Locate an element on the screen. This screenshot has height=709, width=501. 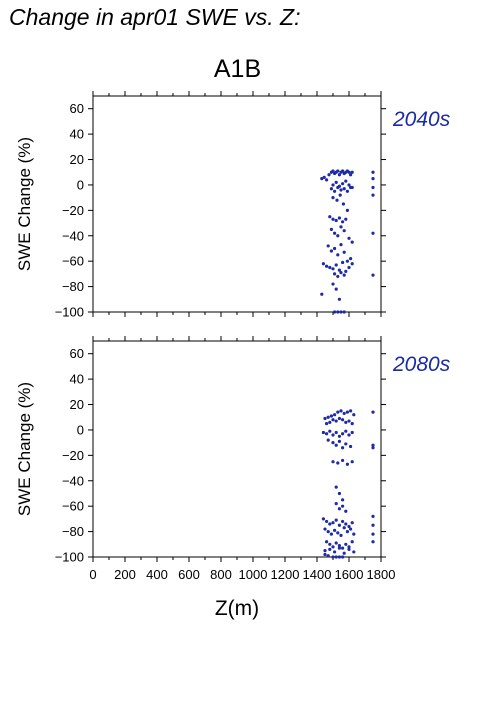
x-tick-label: 200 is located at coordinates (125, 574).